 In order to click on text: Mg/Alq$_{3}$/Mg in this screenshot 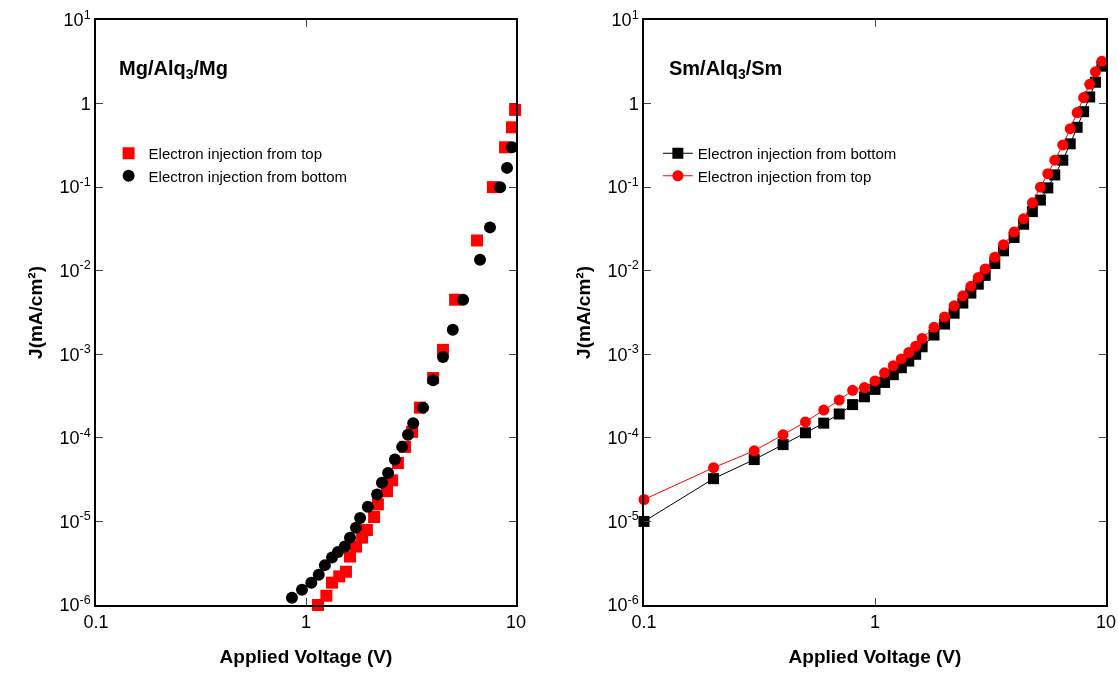, I will do `click(173, 70)`.